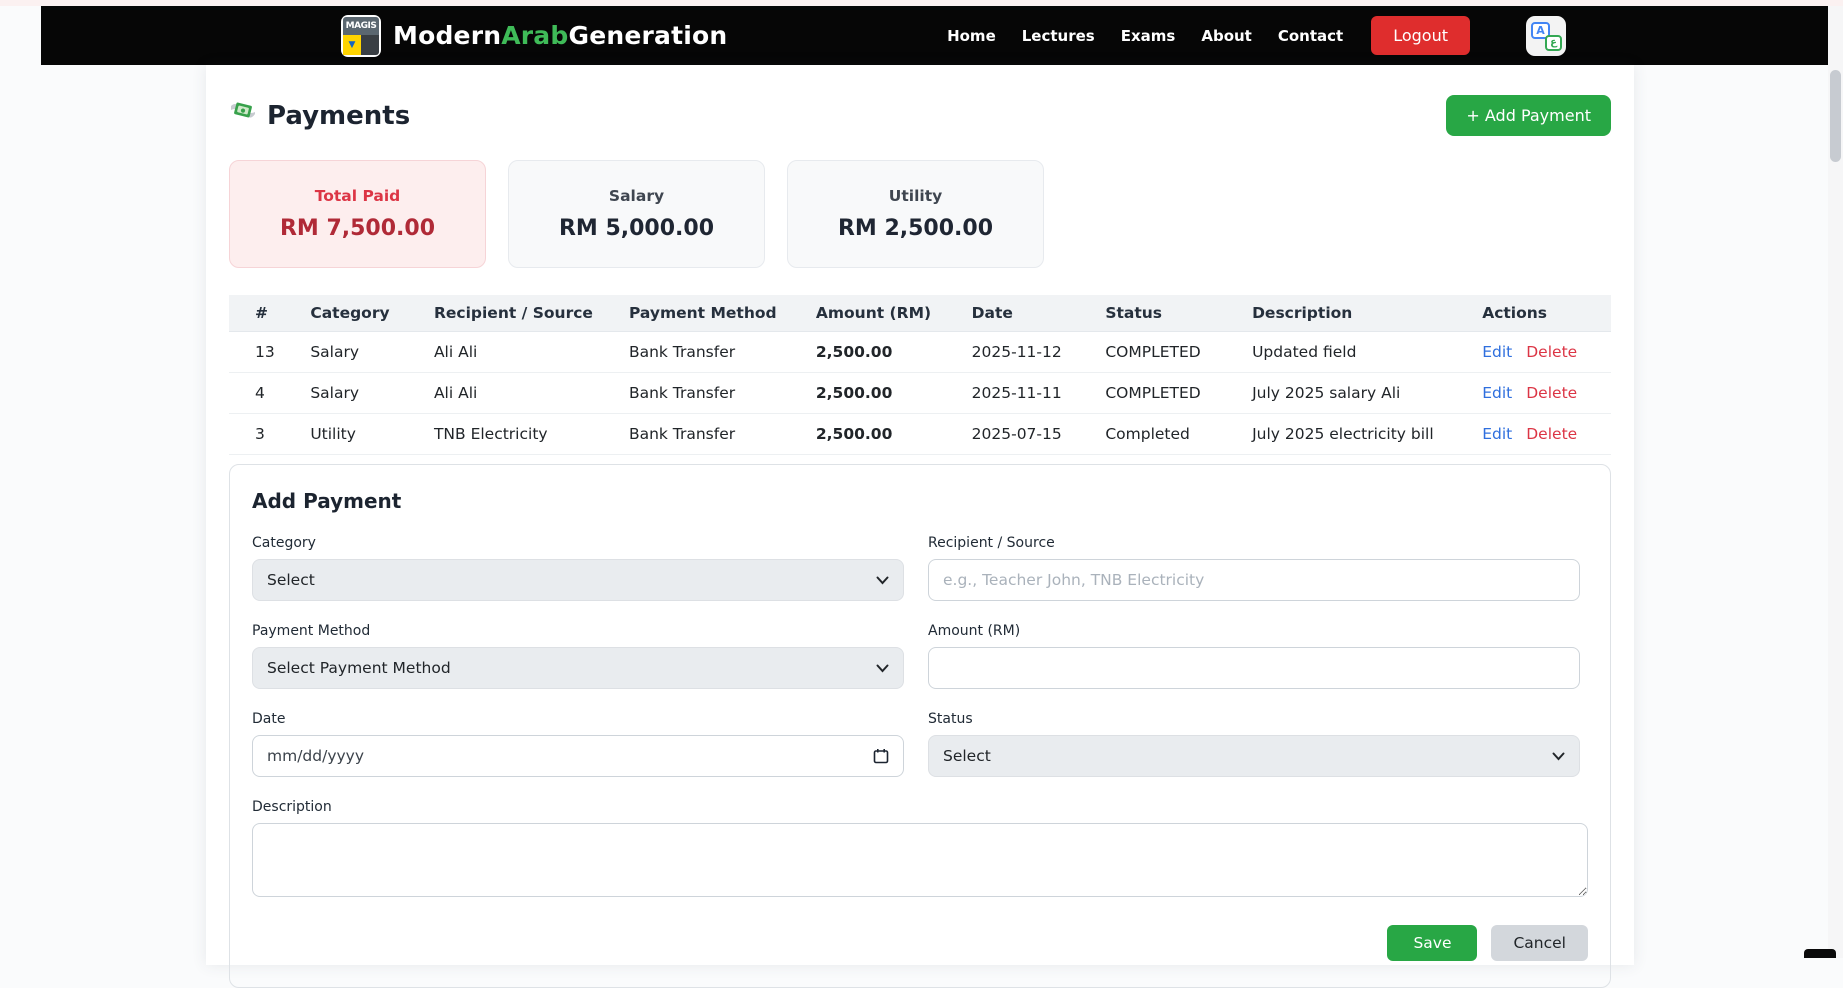  What do you see at coordinates (243, 115) in the screenshot?
I see `money-with-wings-icon` at bounding box center [243, 115].